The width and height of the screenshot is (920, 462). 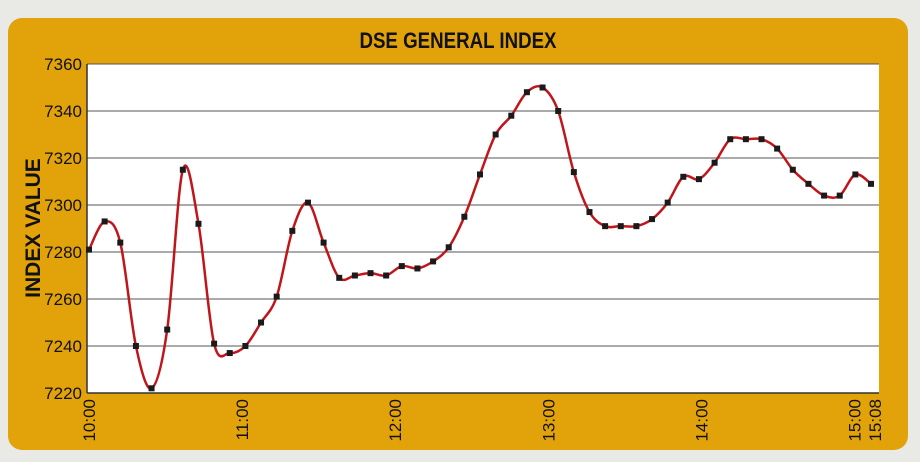 What do you see at coordinates (63, 299) in the screenshot?
I see `y-tick-label: 7260` at bounding box center [63, 299].